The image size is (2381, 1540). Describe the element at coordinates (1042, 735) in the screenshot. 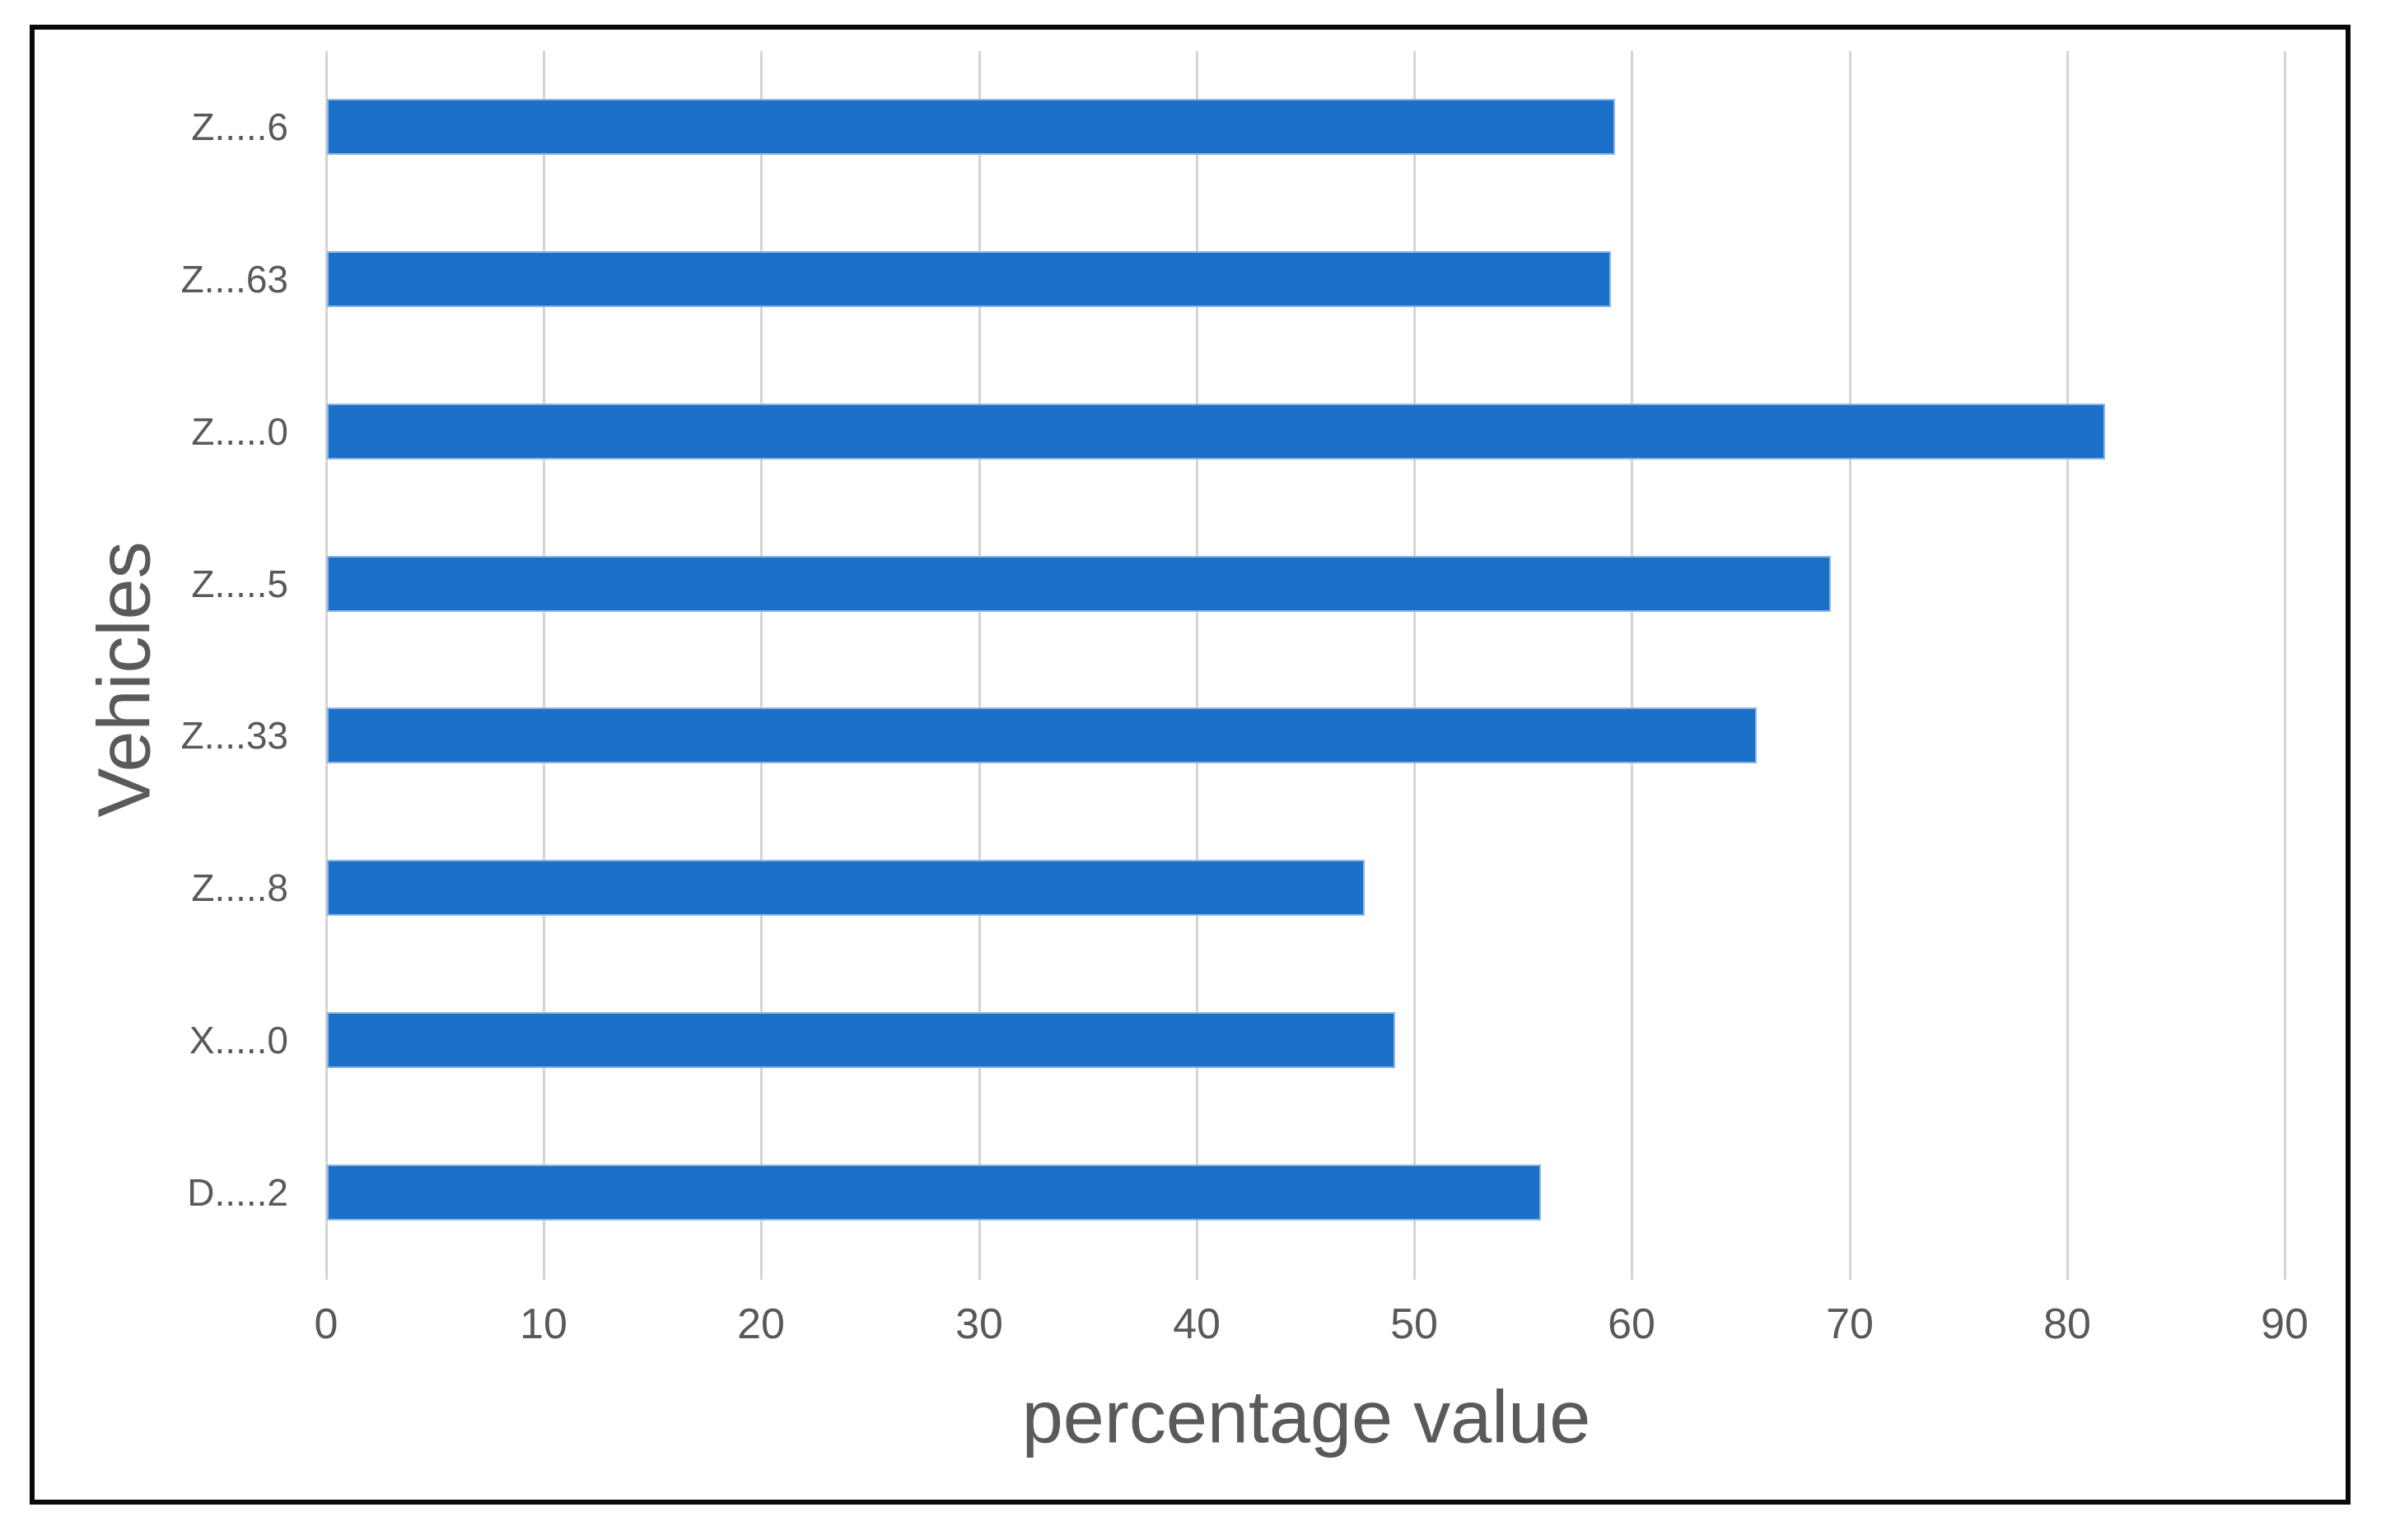

I see `bar-Z....33` at that location.